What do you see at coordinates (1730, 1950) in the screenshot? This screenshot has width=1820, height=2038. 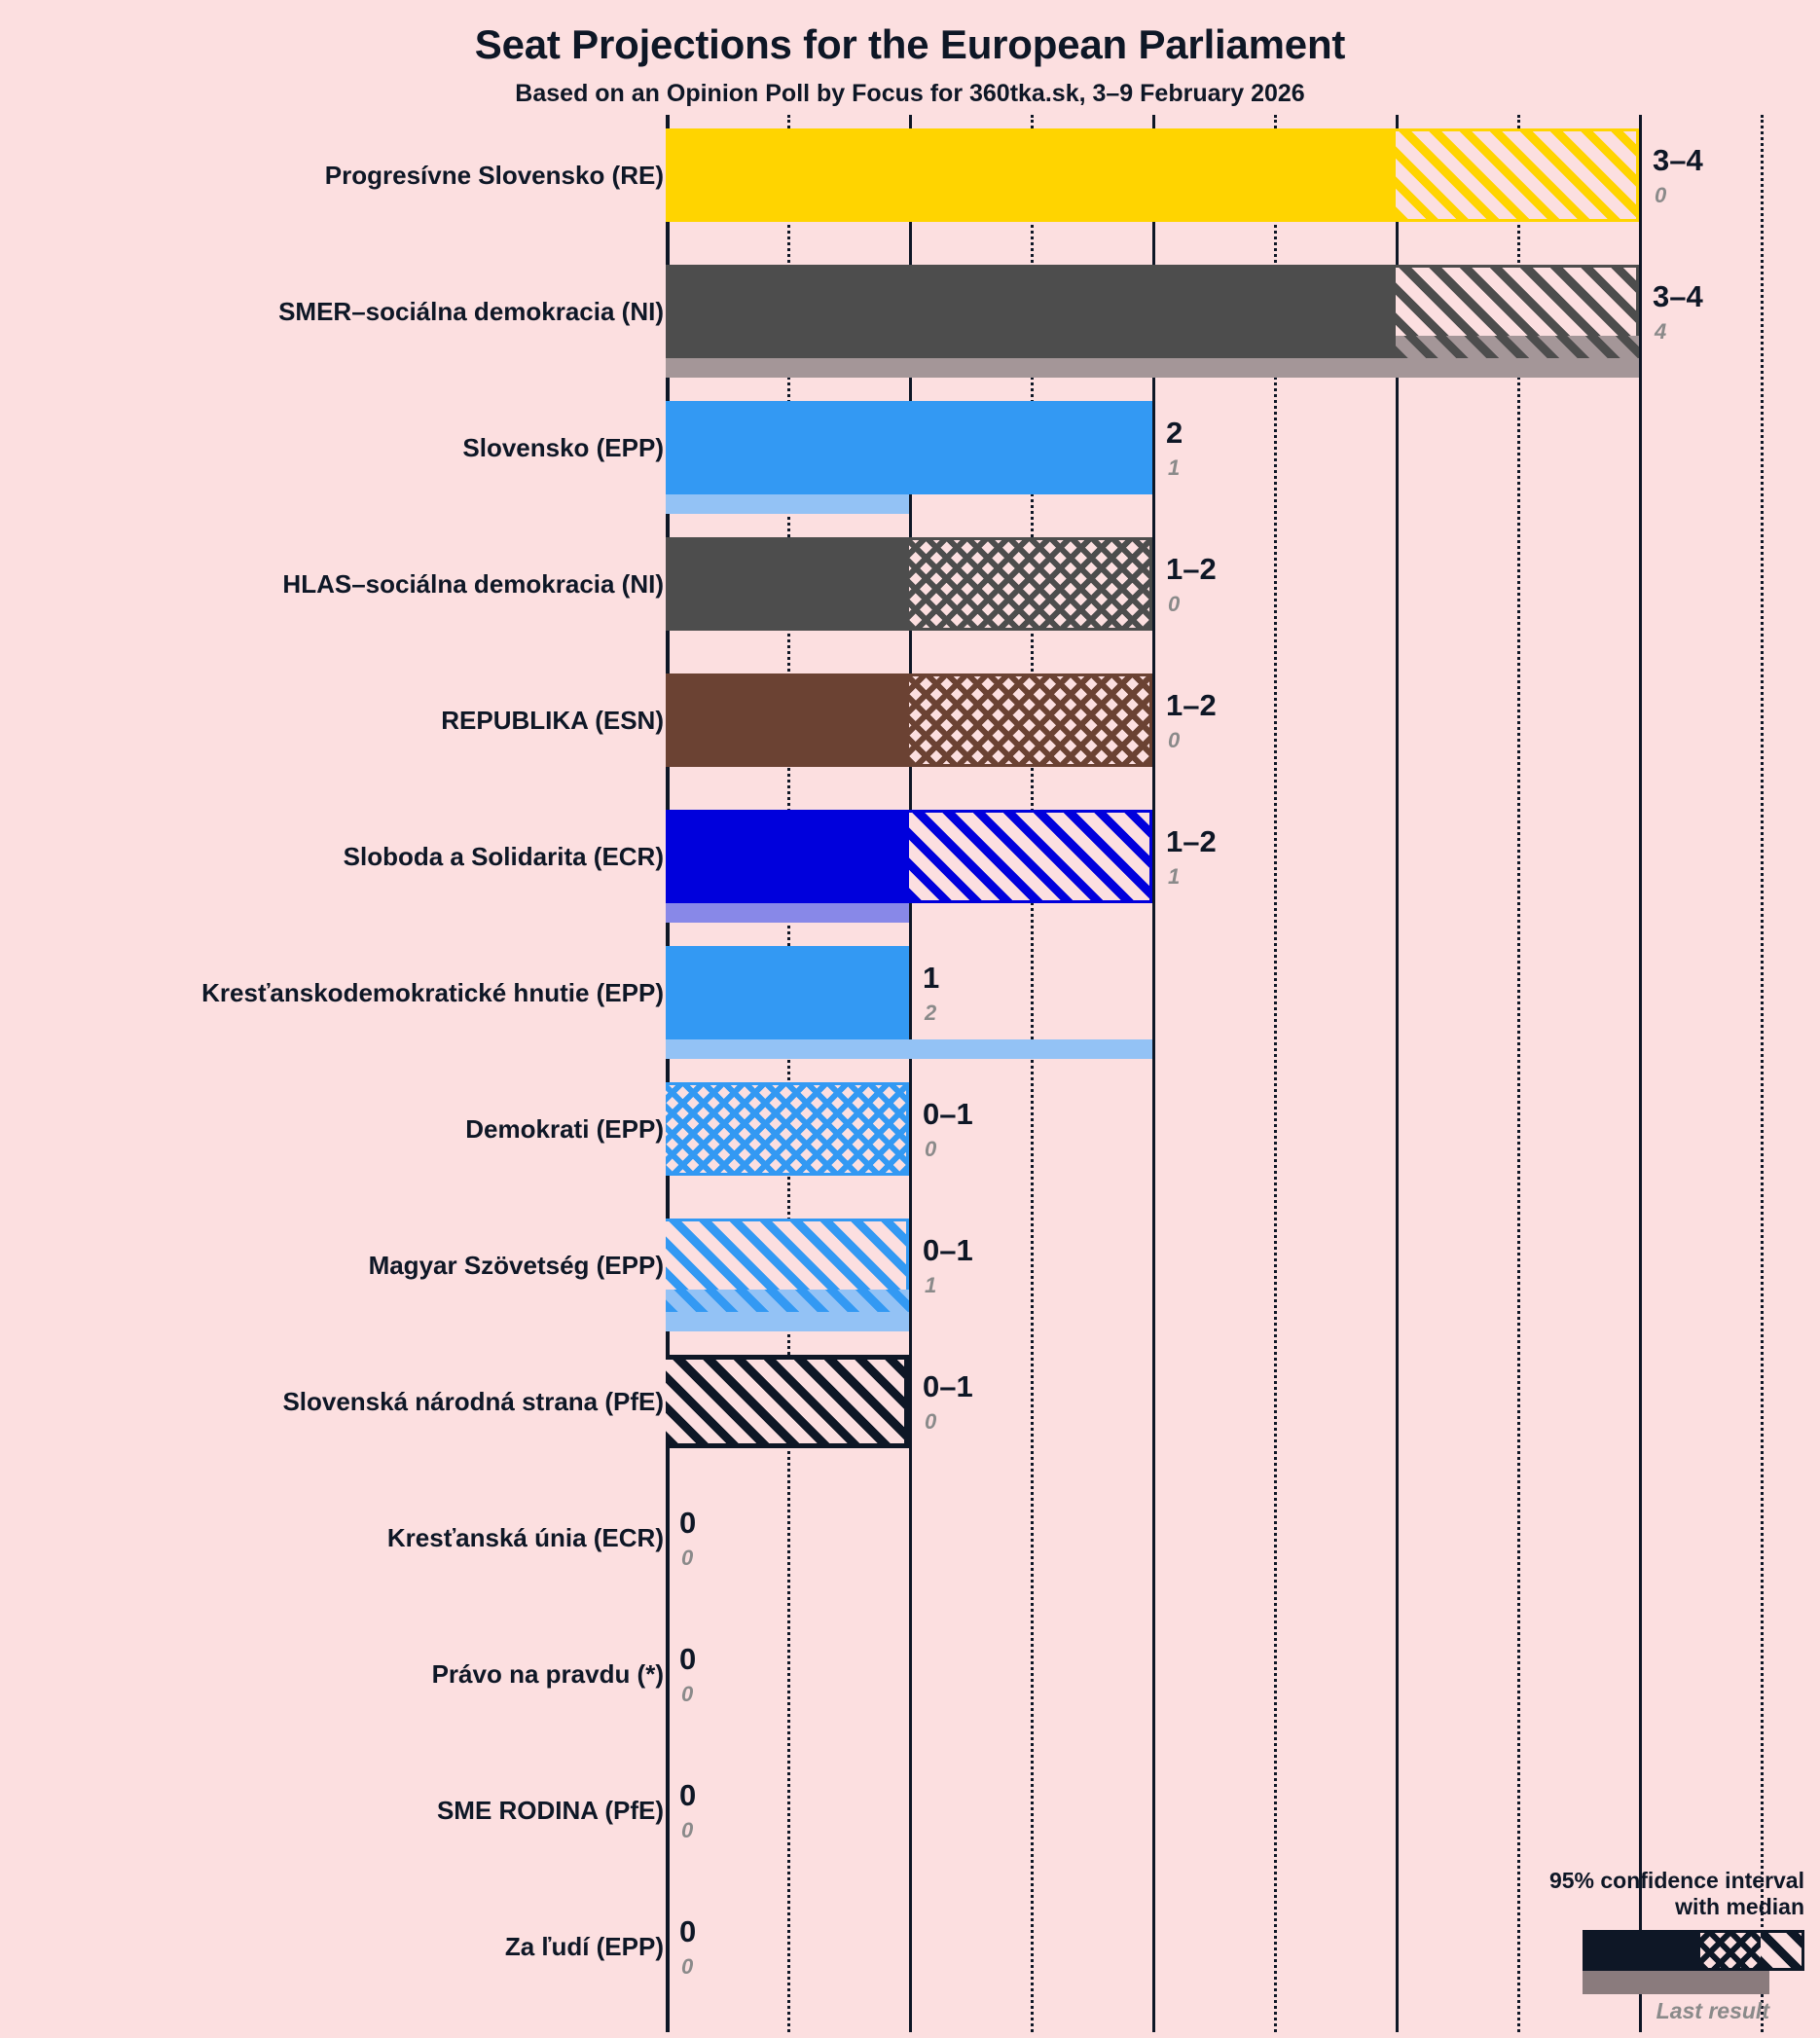 I see `legend-crosshatch-segment` at bounding box center [1730, 1950].